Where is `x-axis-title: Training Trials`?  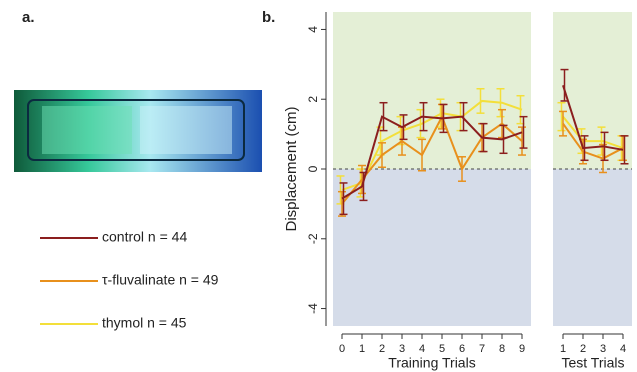 x-axis-title: Training Trials is located at coordinates (431, 363).